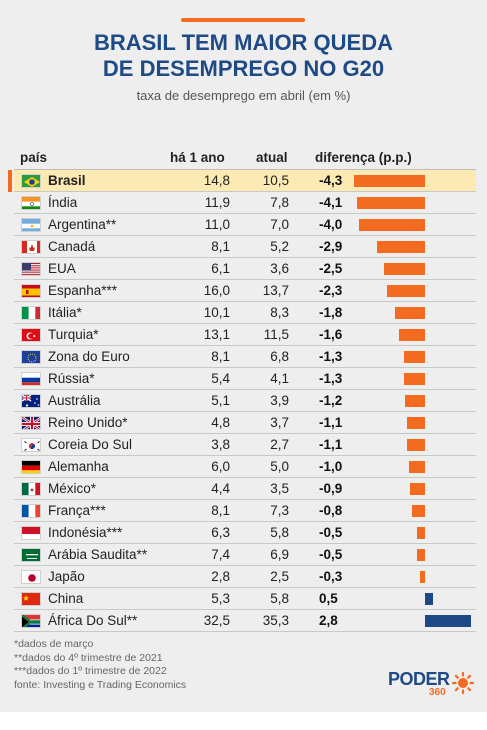  What do you see at coordinates (220, 268) in the screenshot?
I see `previous-value: 6,1` at bounding box center [220, 268].